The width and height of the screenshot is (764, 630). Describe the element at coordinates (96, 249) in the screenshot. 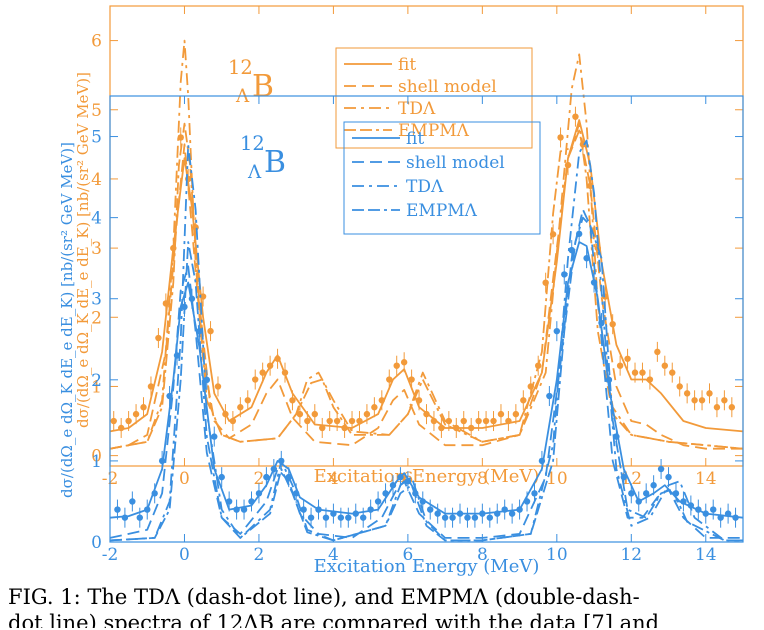

I see `orange-ytick-label: 3` at that location.